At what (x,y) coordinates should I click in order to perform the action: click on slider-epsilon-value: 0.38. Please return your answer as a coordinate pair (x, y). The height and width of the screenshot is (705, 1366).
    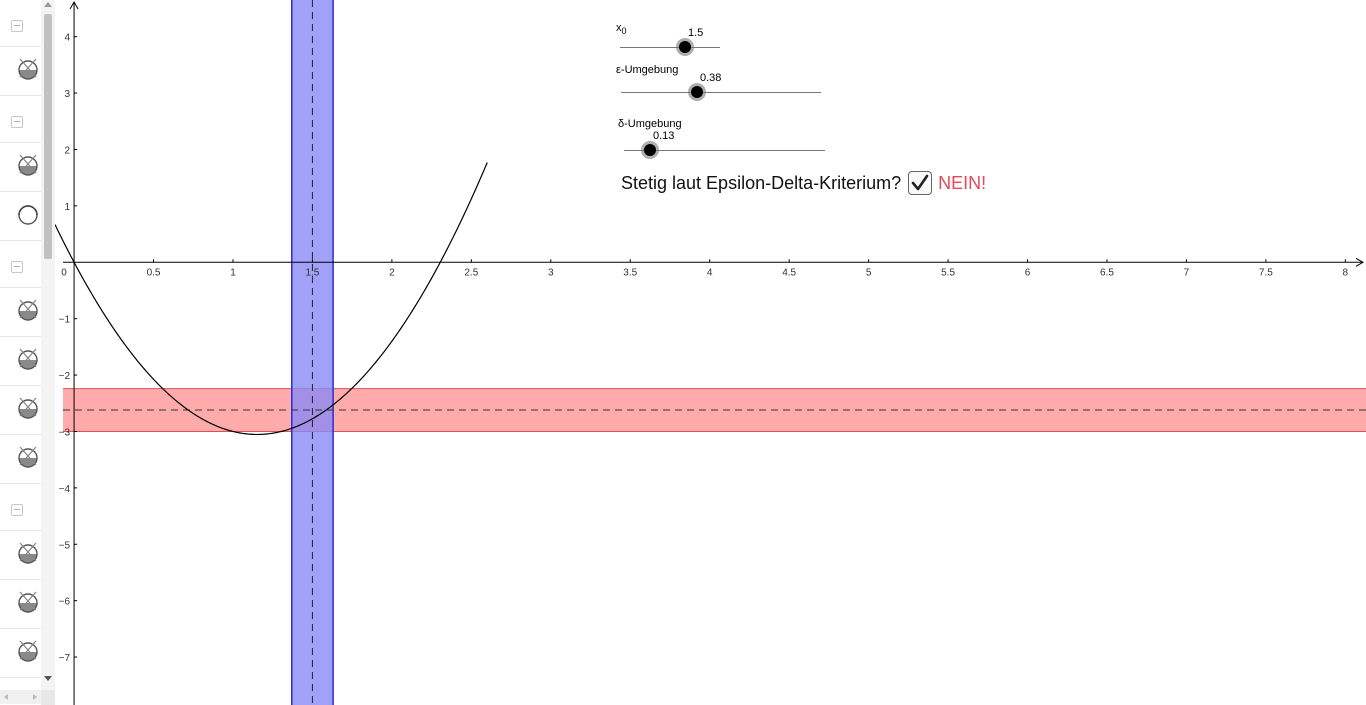
    Looking at the image, I should click on (711, 78).